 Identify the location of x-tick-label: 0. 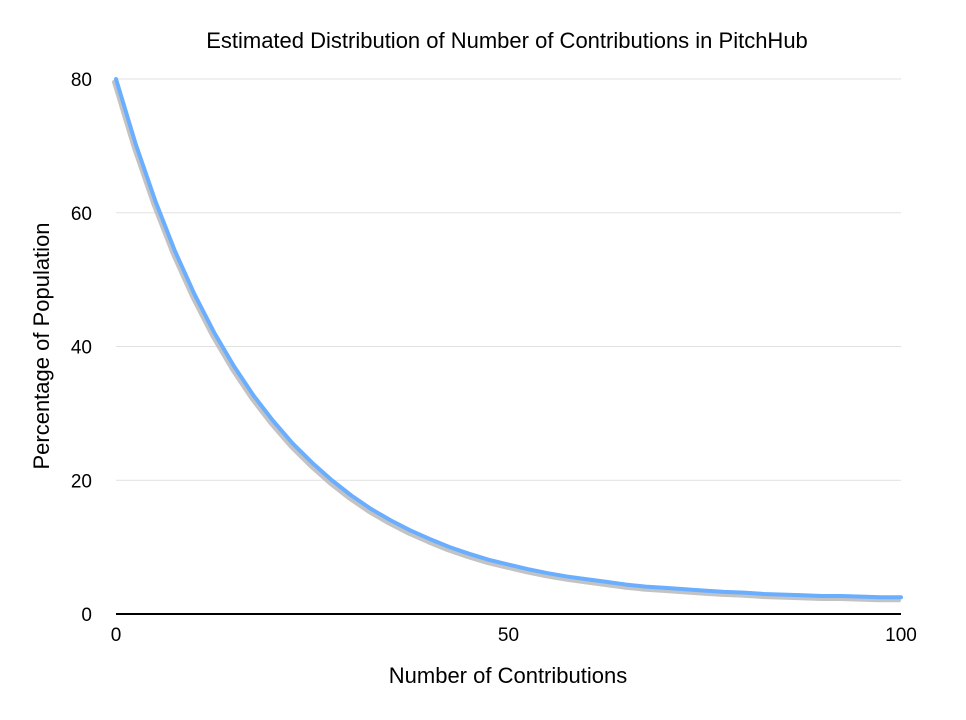
(116, 635).